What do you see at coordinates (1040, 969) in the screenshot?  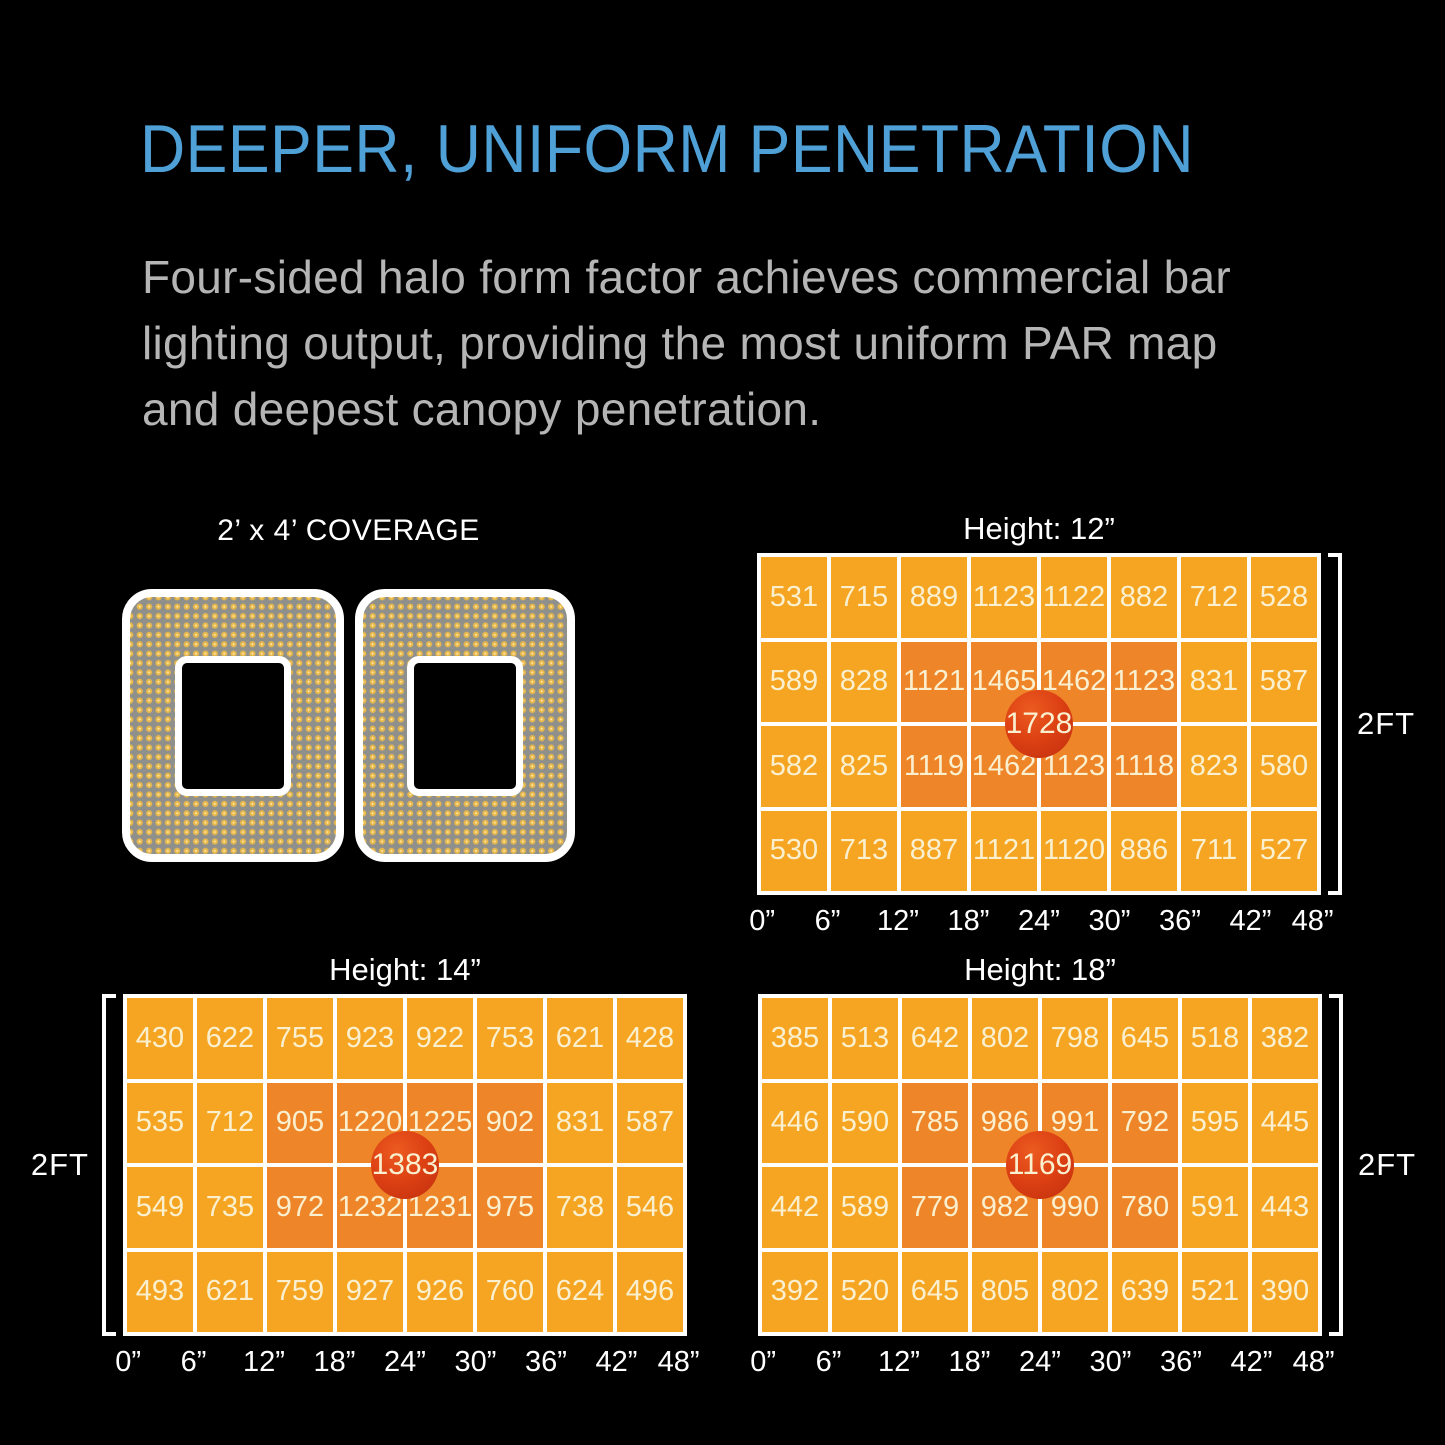 I see `par-map-title: Height: 18”` at bounding box center [1040, 969].